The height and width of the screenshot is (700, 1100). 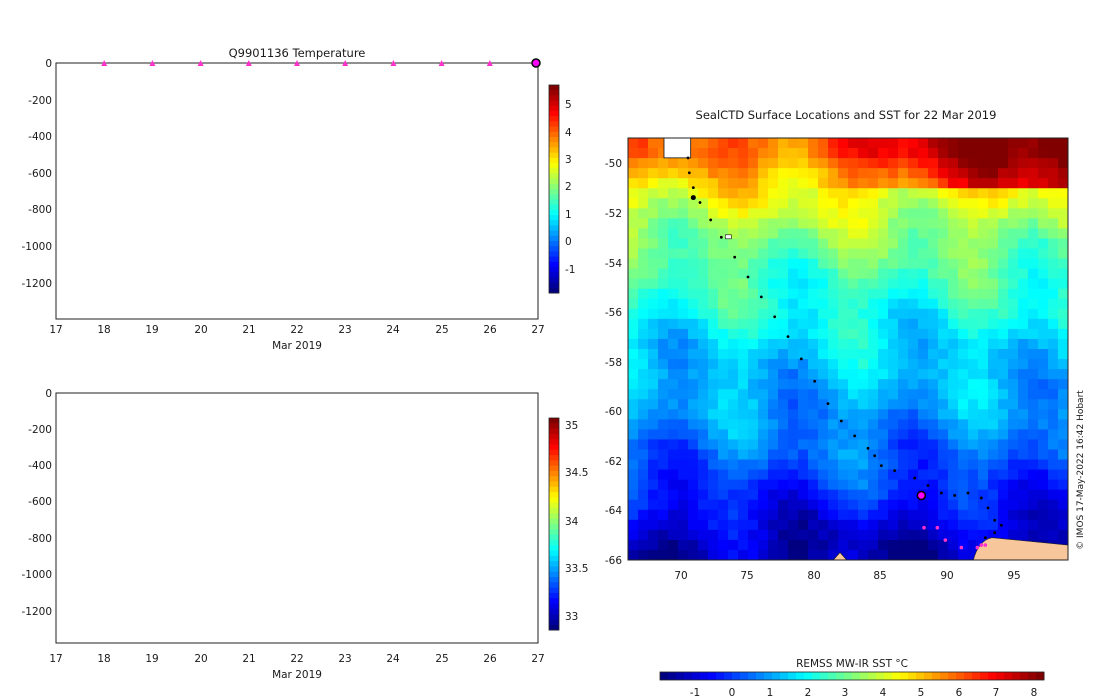 I want to click on salinity-y-tick: -1000, so click(x=36, y=575).